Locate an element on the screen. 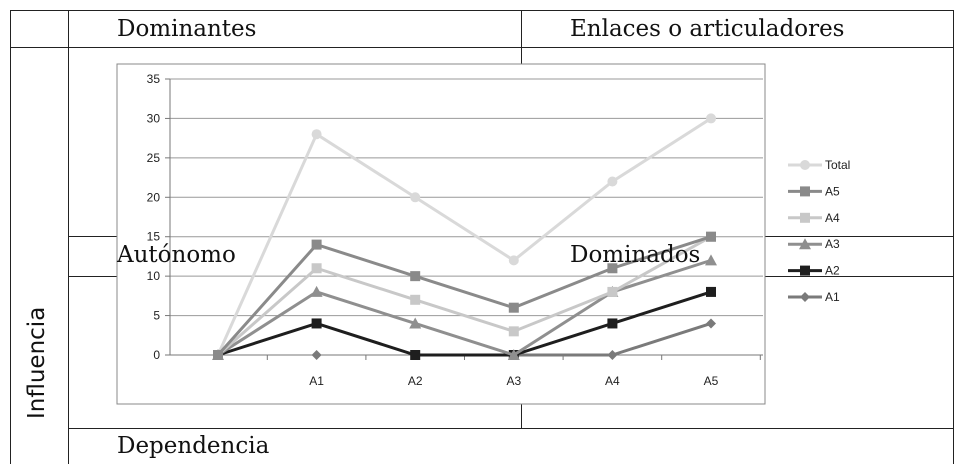 The image size is (965, 464). series-line-A5 is located at coordinates (464, 295).